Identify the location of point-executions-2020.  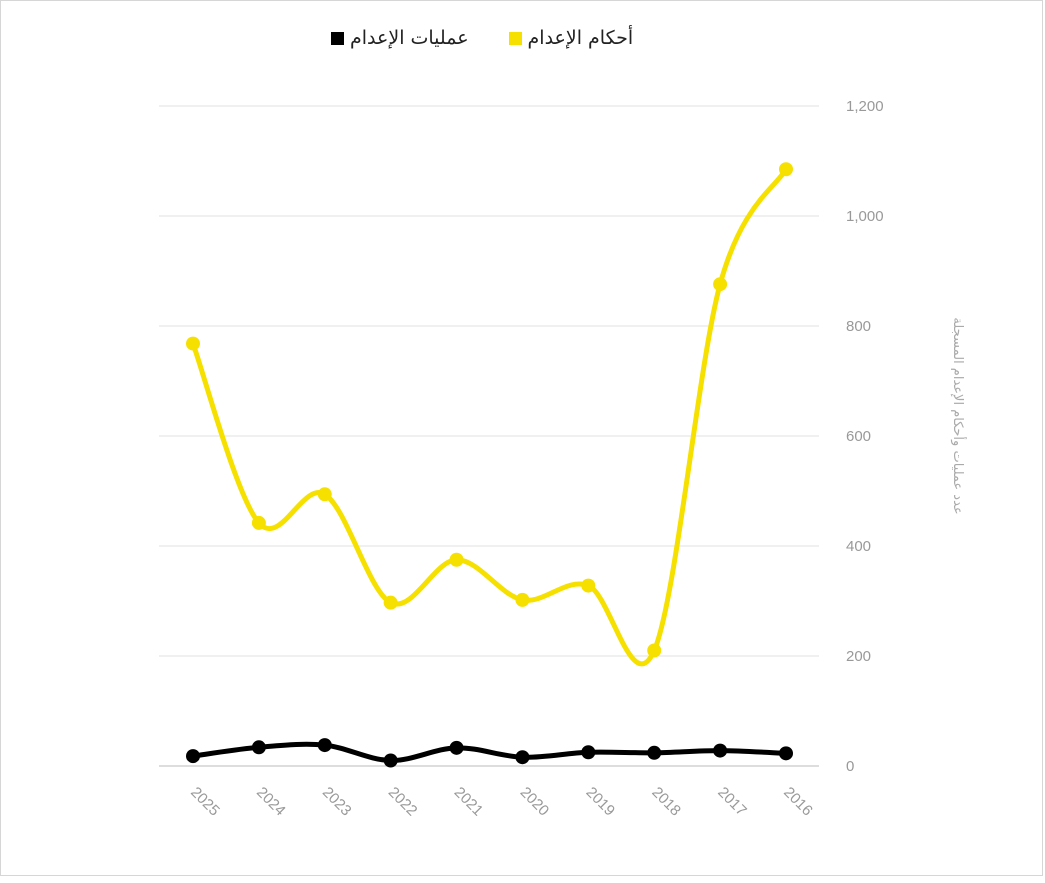
(522, 757).